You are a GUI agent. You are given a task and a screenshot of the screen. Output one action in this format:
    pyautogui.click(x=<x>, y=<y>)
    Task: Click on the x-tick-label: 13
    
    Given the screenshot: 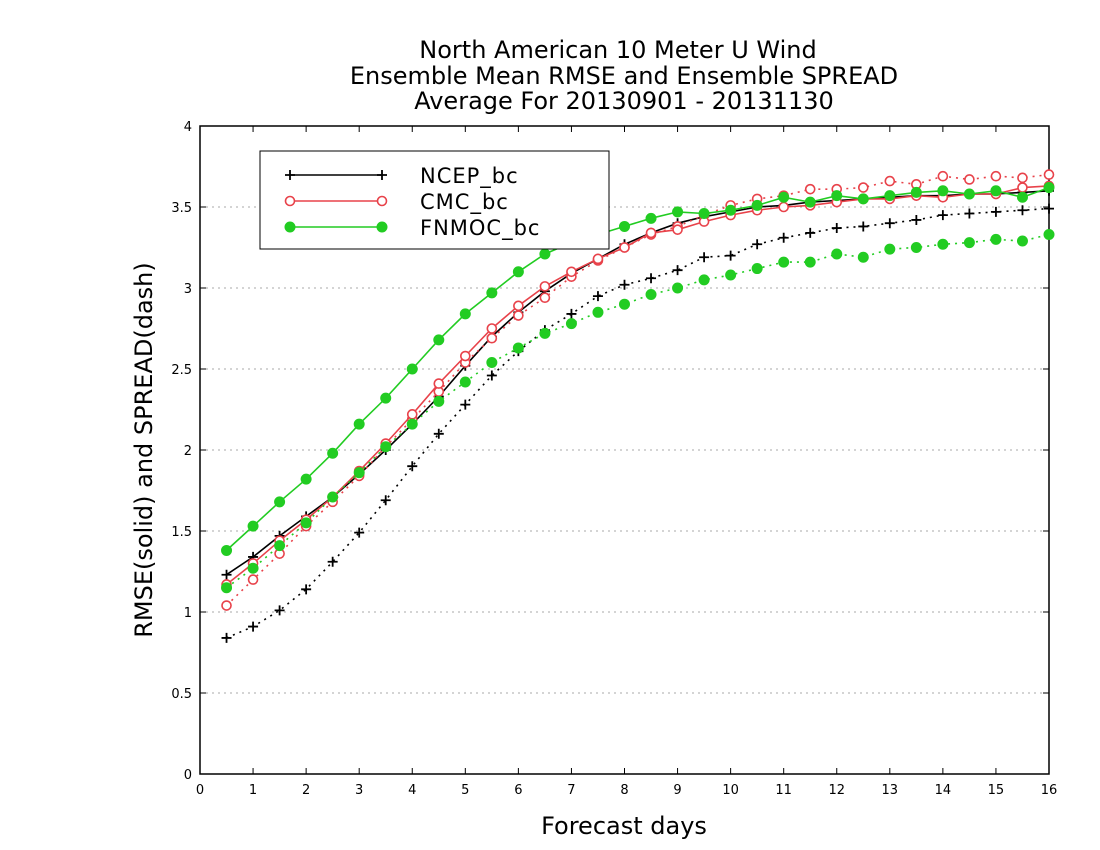 What is the action you would take?
    pyautogui.click(x=890, y=790)
    